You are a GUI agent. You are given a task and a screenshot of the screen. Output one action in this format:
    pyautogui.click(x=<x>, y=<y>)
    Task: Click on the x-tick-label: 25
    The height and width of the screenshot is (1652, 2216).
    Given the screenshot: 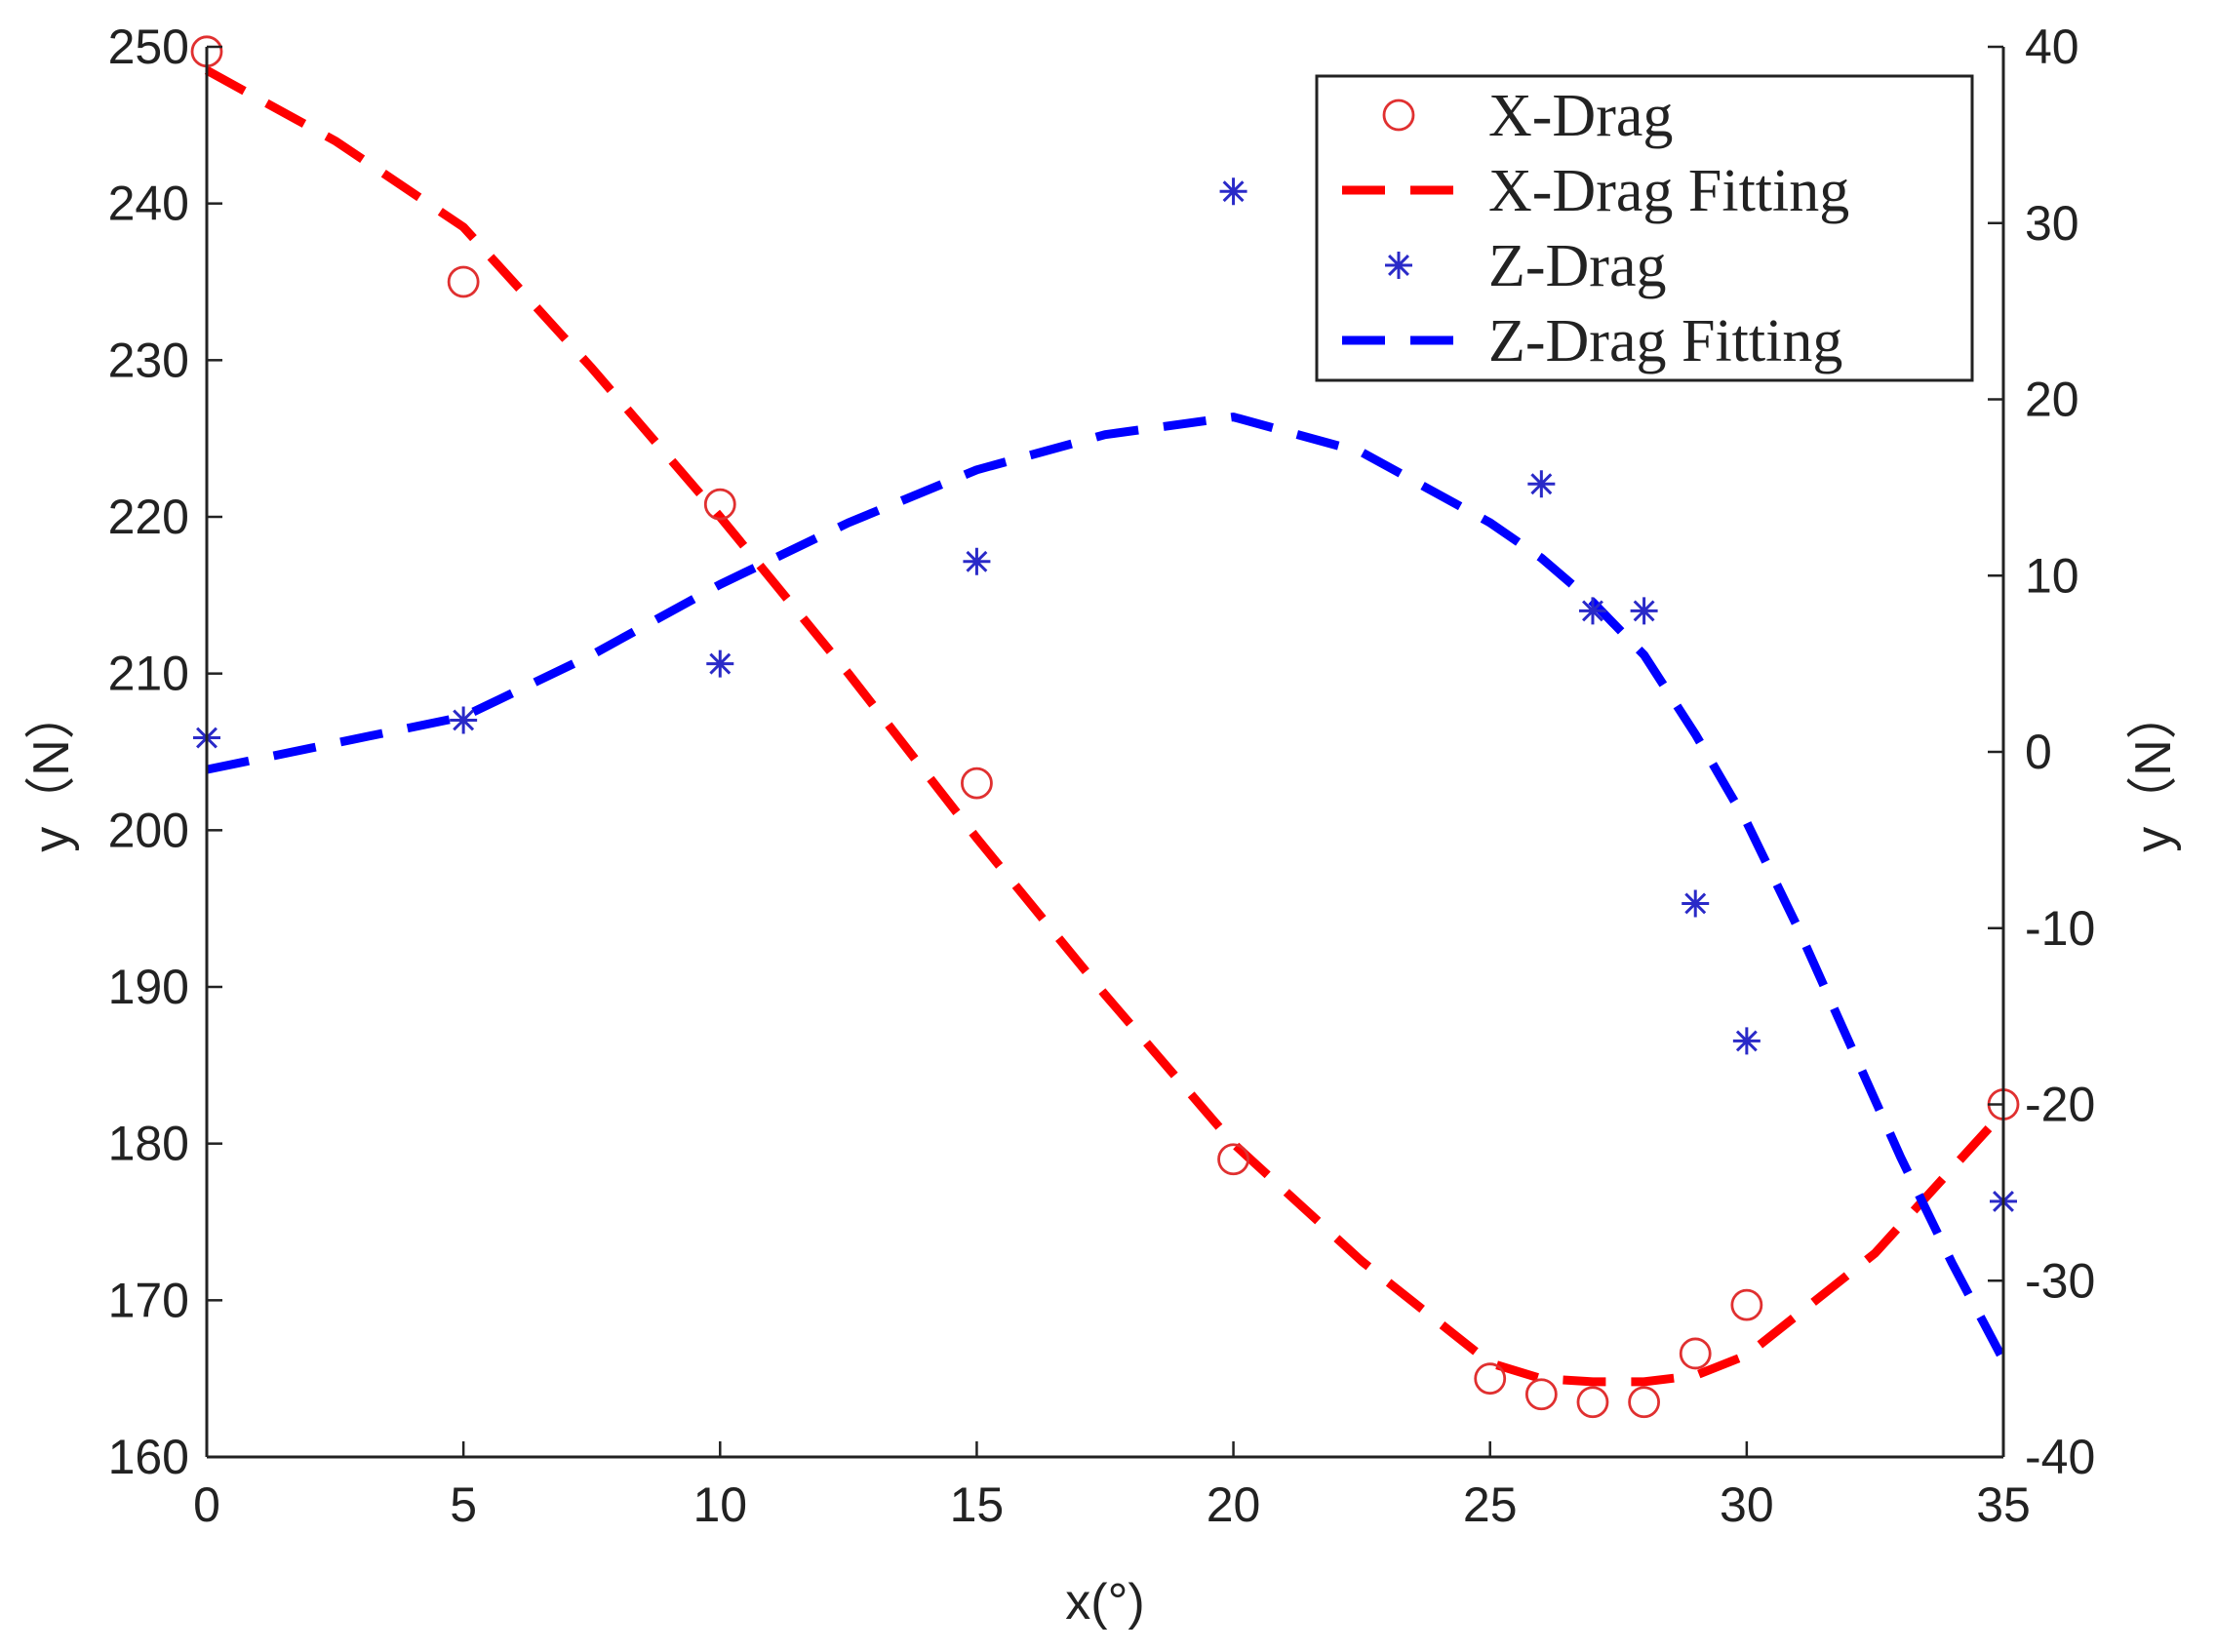 What is the action you would take?
    pyautogui.click(x=1490, y=1504)
    